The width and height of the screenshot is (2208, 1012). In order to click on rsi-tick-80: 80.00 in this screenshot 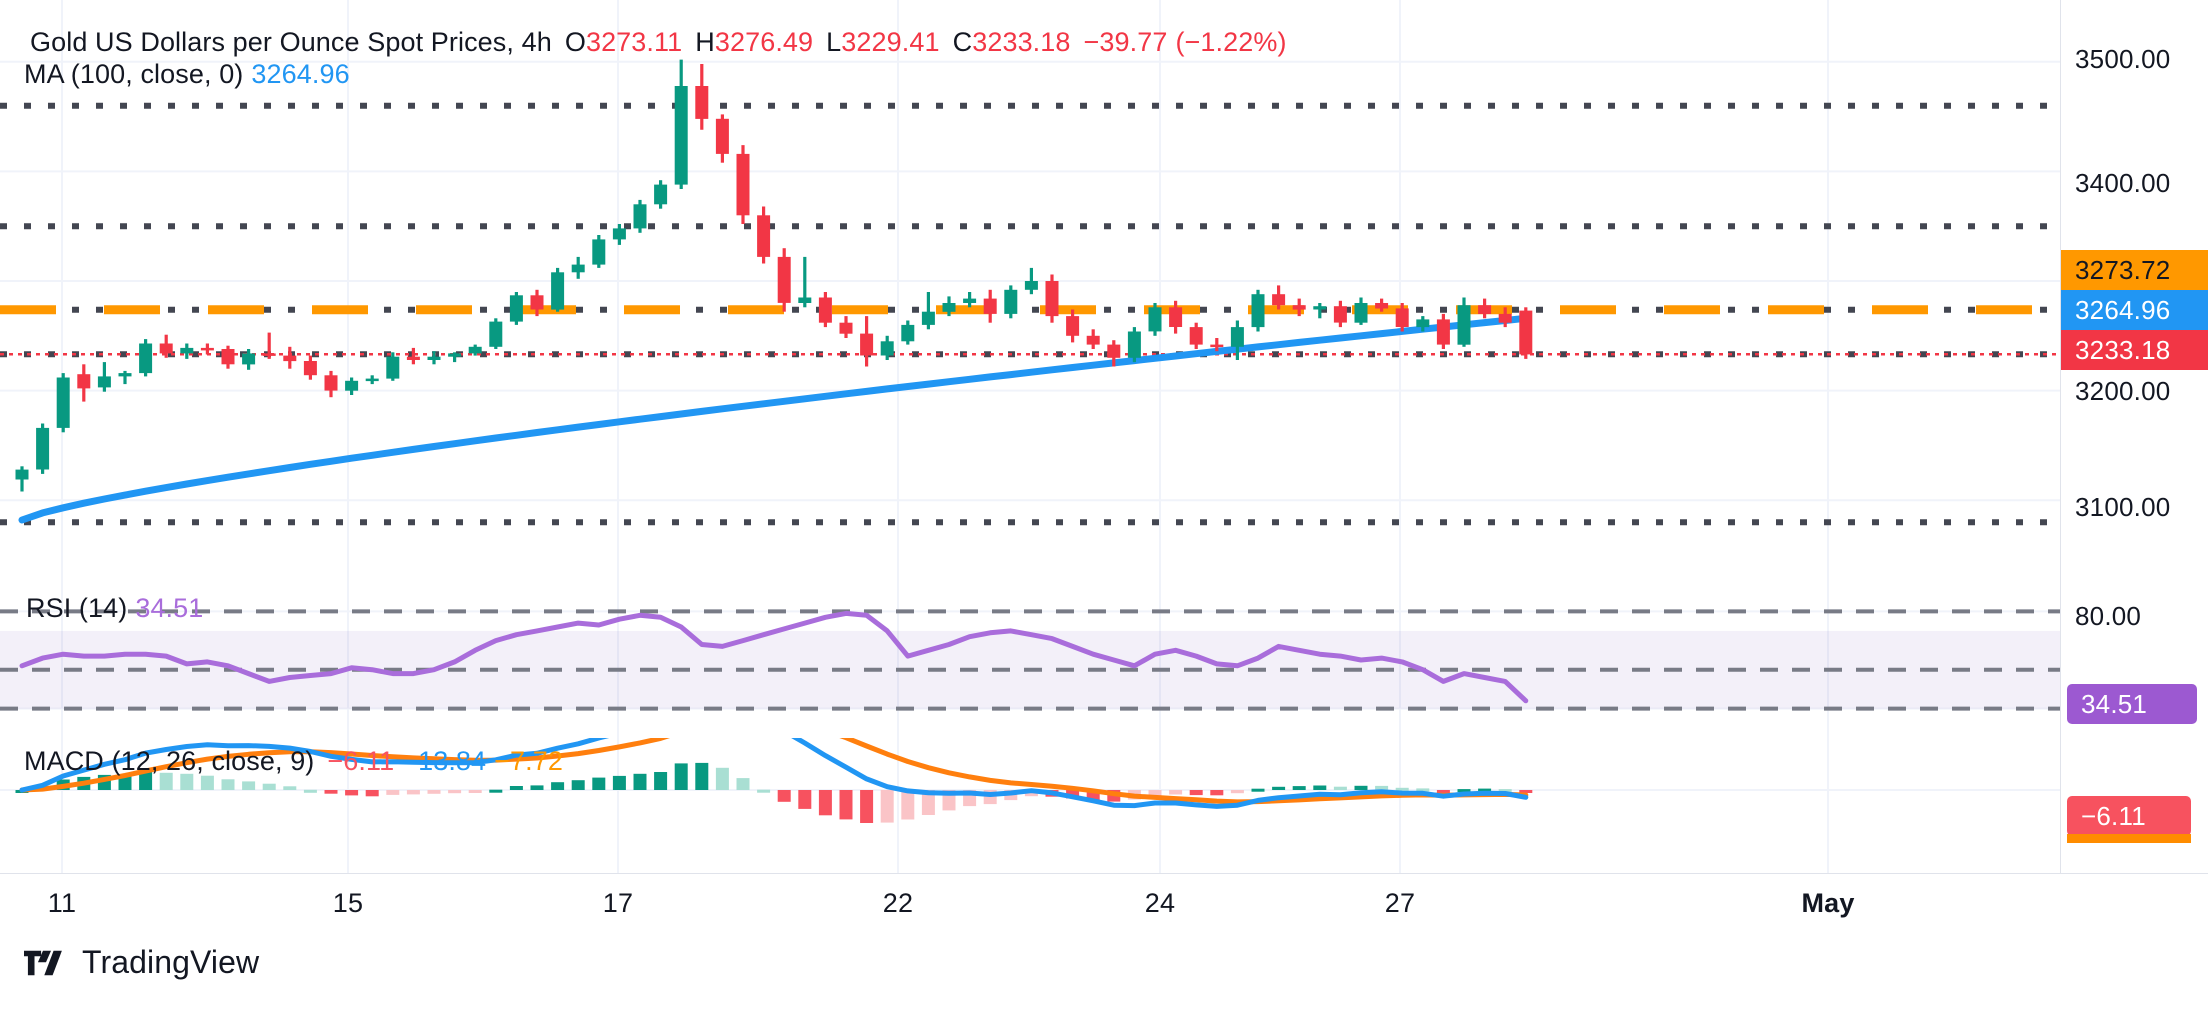, I will do `click(2108, 616)`.